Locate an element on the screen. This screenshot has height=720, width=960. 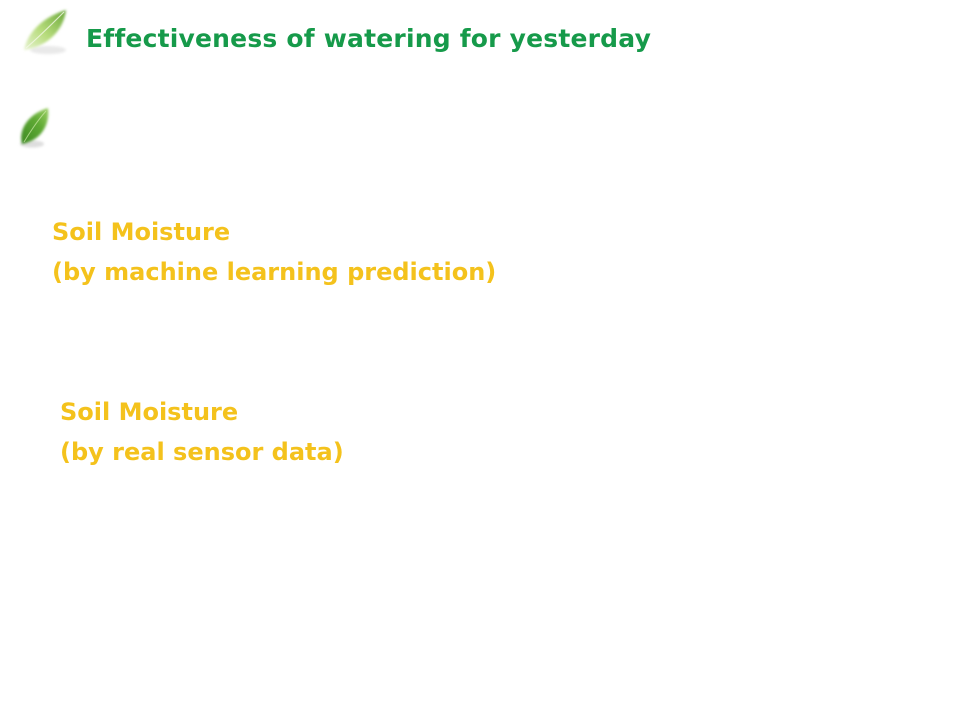
ml-moisture-heading: Soil Moisture is located at coordinates (141, 232).